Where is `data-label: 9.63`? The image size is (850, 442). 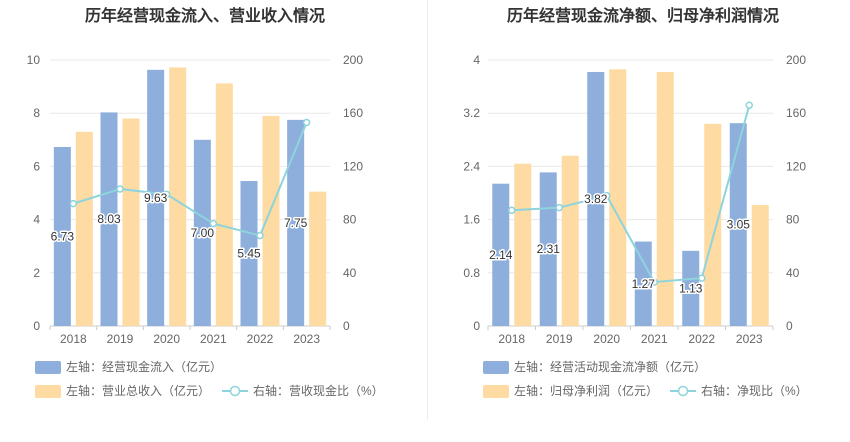 data-label: 9.63 is located at coordinates (156, 198).